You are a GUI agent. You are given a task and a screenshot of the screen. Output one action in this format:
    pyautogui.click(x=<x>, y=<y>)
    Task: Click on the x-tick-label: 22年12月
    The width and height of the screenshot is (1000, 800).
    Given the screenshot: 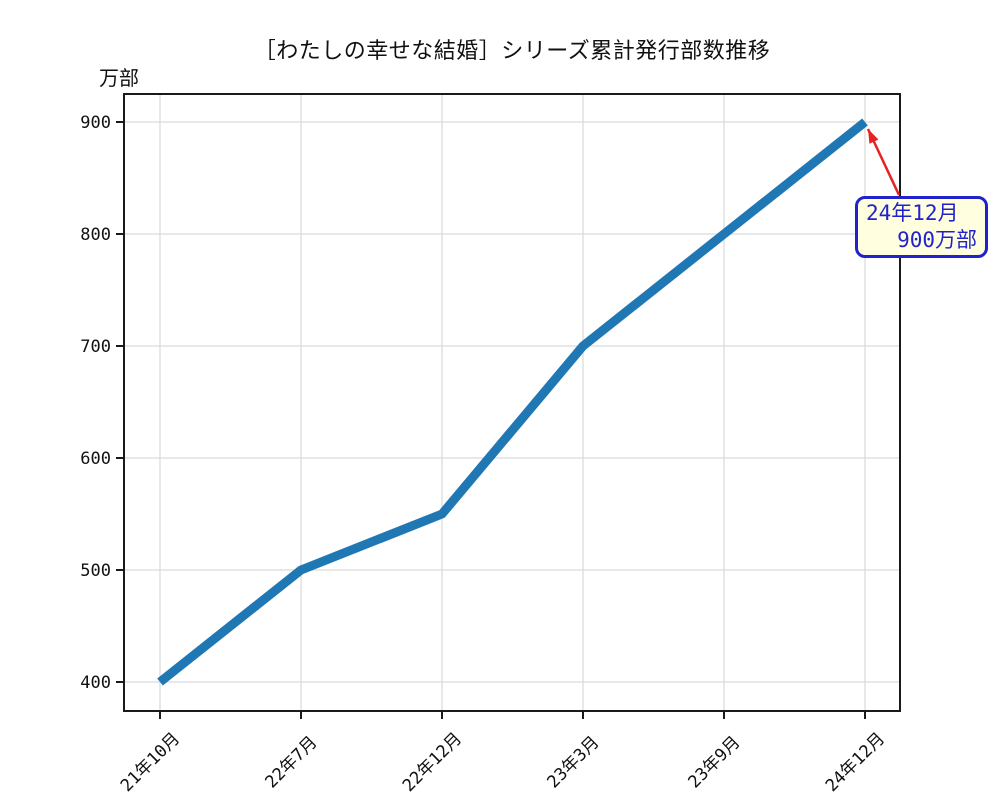 What is the action you would take?
    pyautogui.click(x=432, y=762)
    